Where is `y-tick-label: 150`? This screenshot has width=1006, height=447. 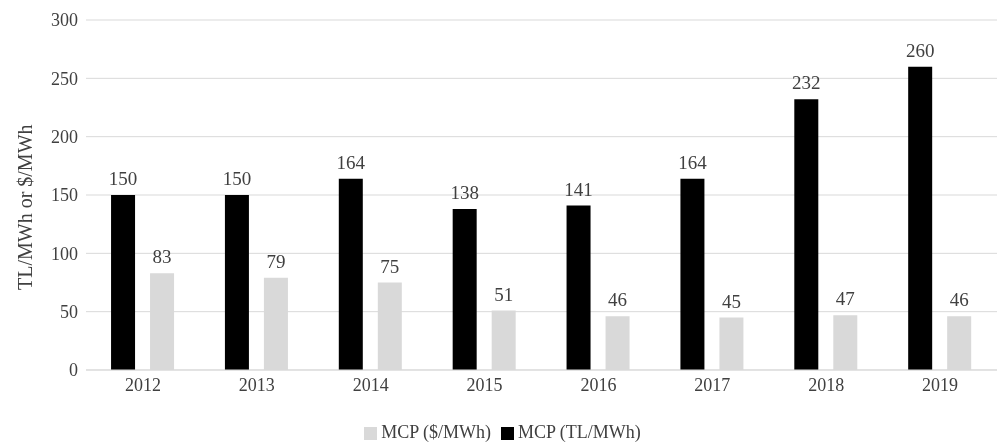 y-tick-label: 150 is located at coordinates (64, 195).